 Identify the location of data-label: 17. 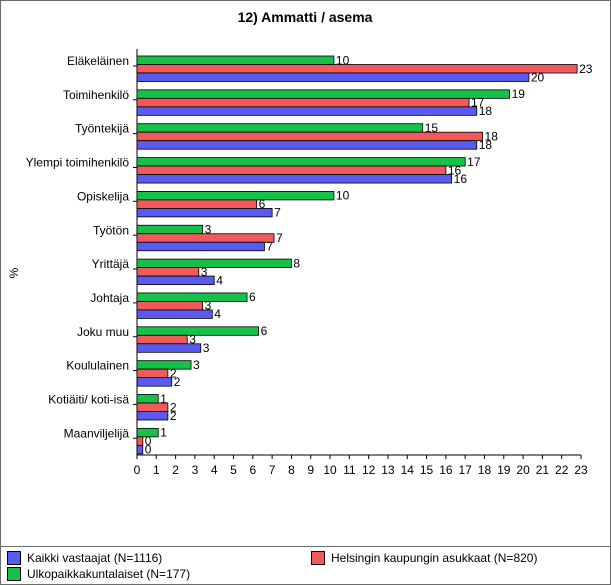
(478, 103).